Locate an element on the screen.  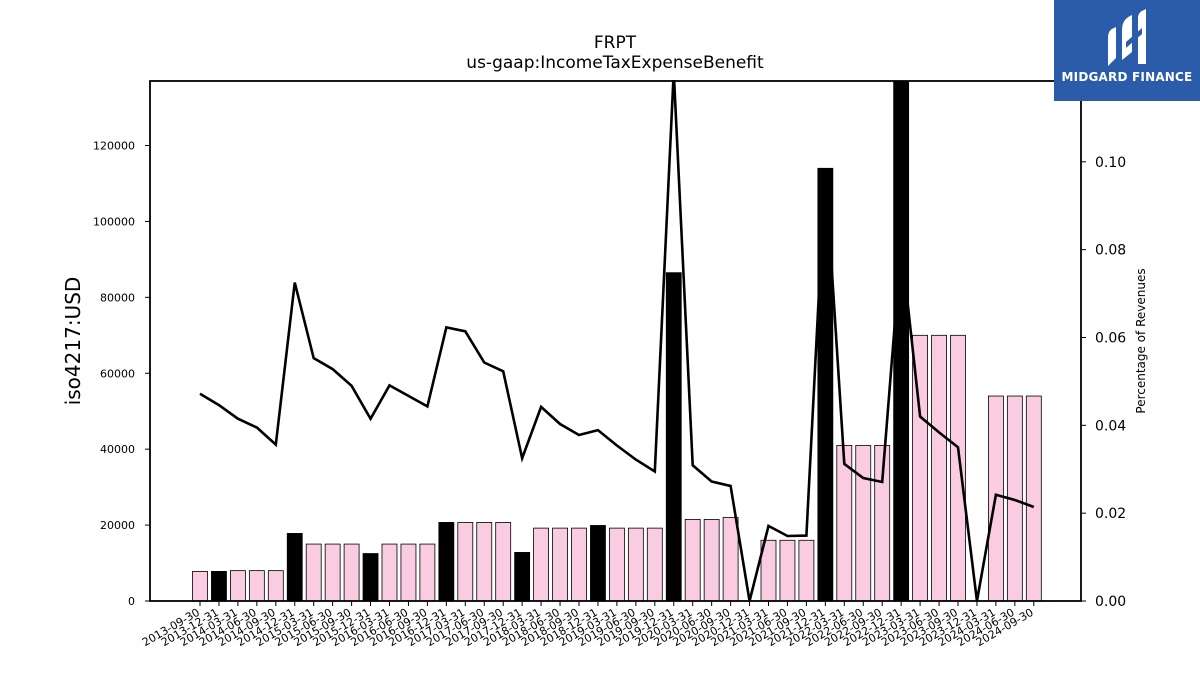
logo-mark-icon is located at coordinates (1127, 37).